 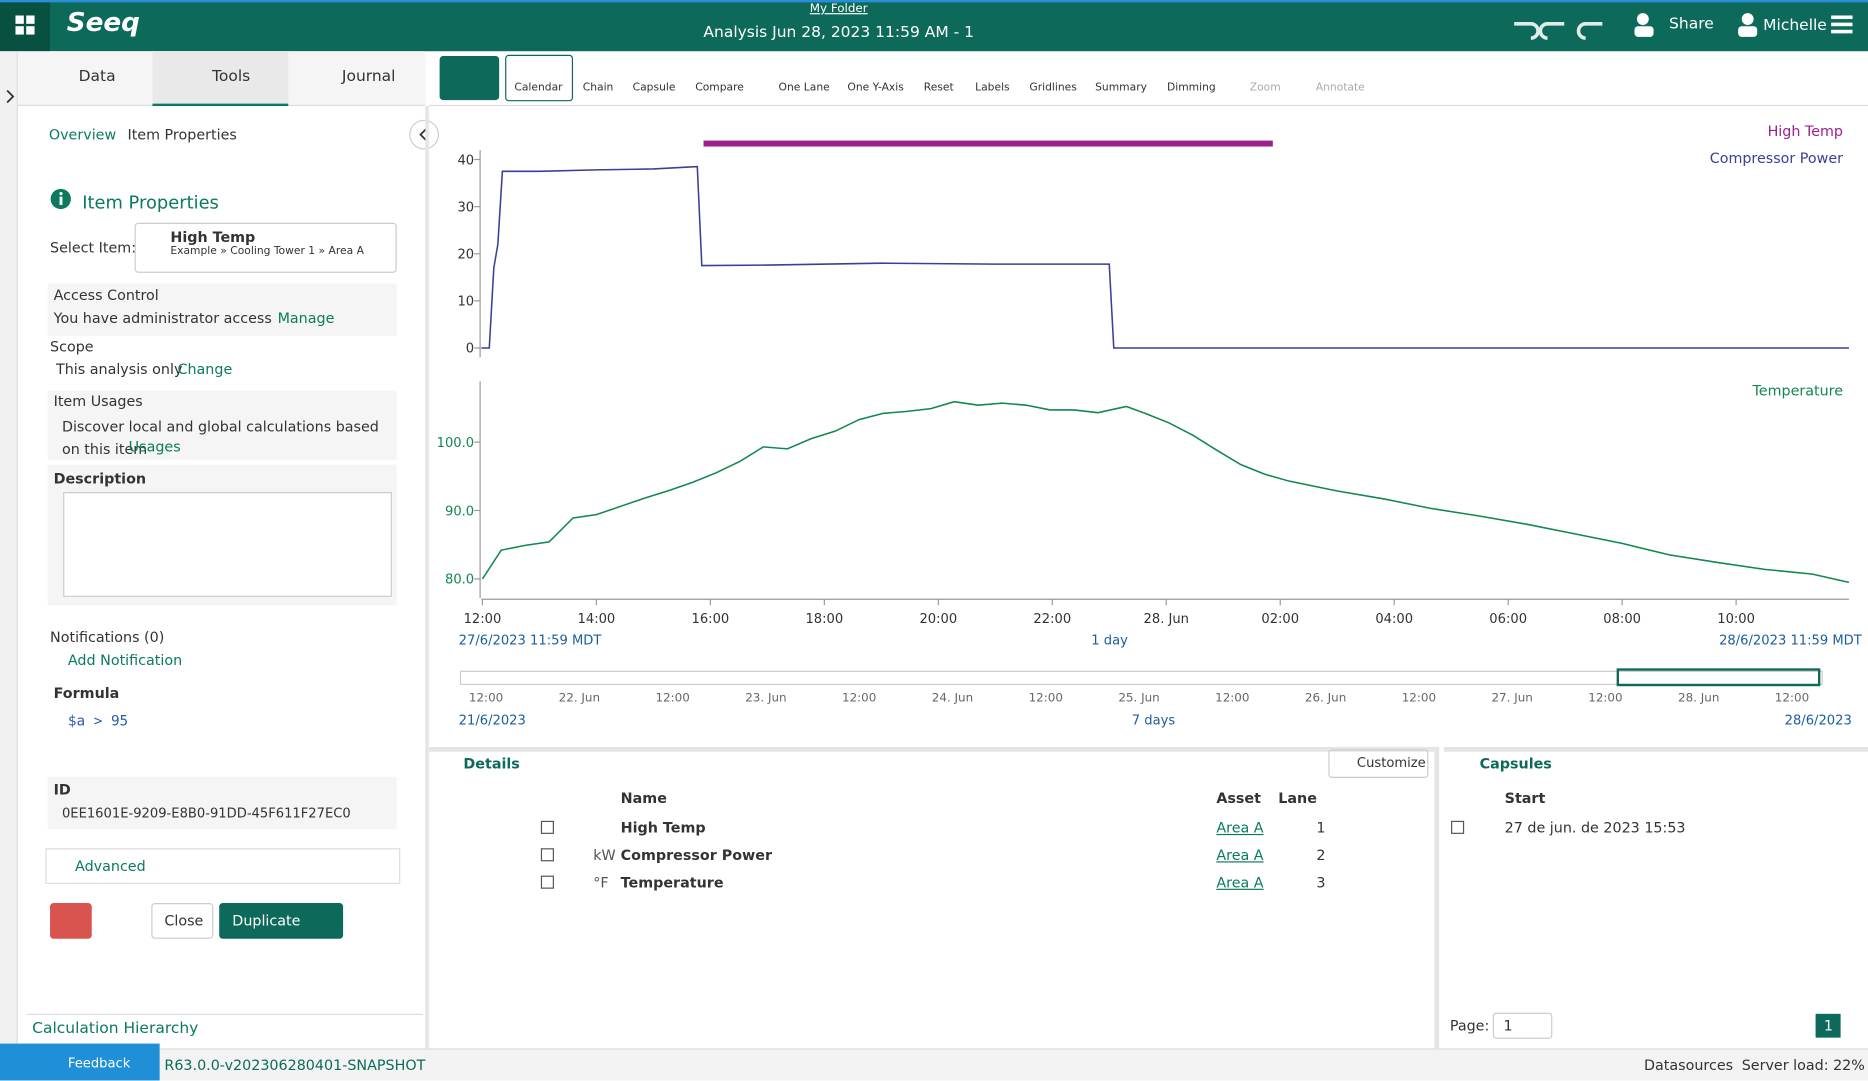 What do you see at coordinates (1508, 1026) in the screenshot?
I see `page-select-value: 1` at bounding box center [1508, 1026].